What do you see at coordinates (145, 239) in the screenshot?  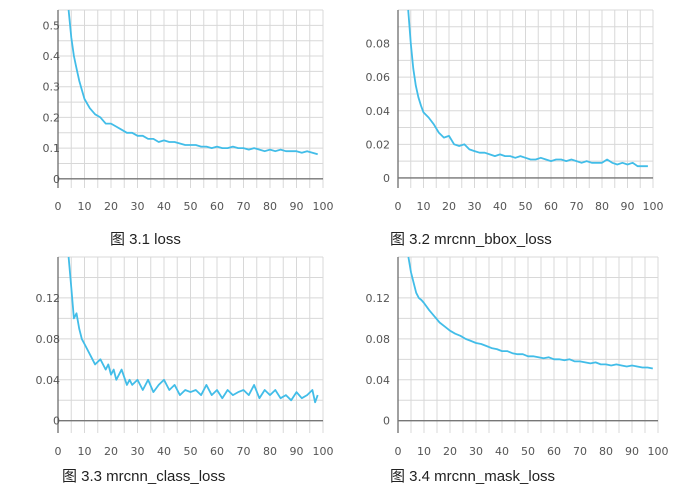 I see `caption-loss: 图 3.1 loss` at bounding box center [145, 239].